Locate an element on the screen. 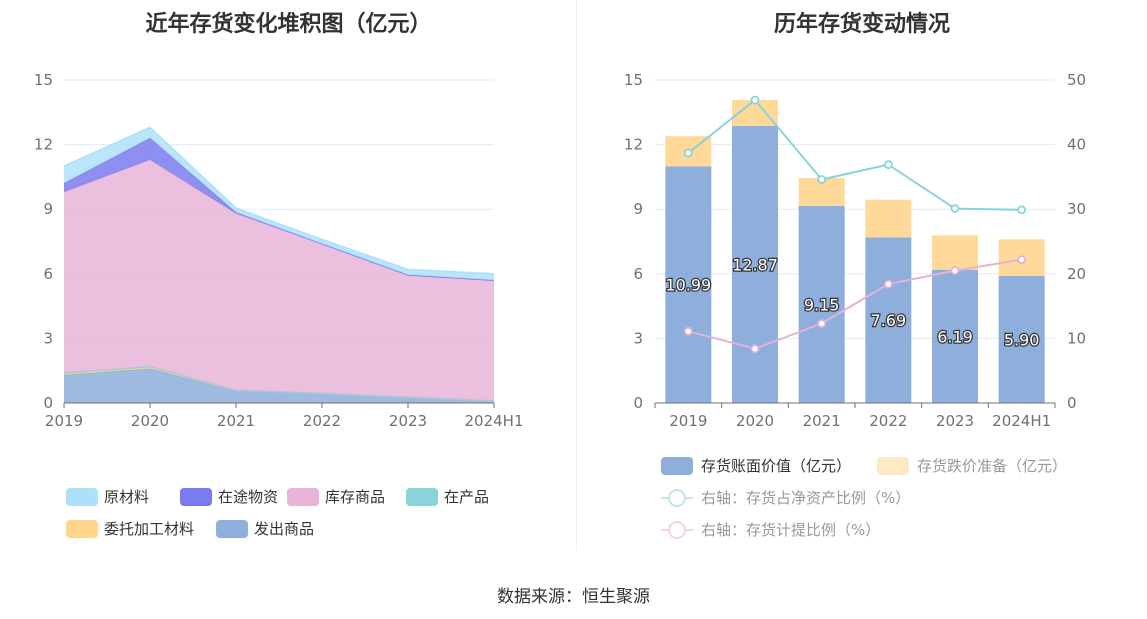 Image resolution: width=1147 pixels, height=619 pixels. right-chart-title: 历年存货变动情况 is located at coordinates (861, 24).